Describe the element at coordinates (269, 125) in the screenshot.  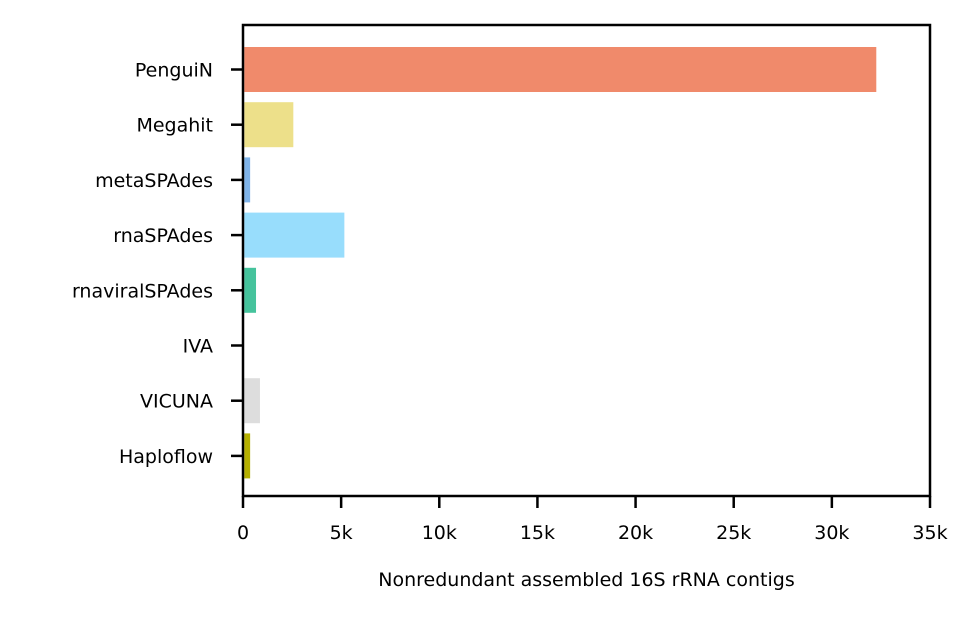
I see `bar-megahit` at that location.